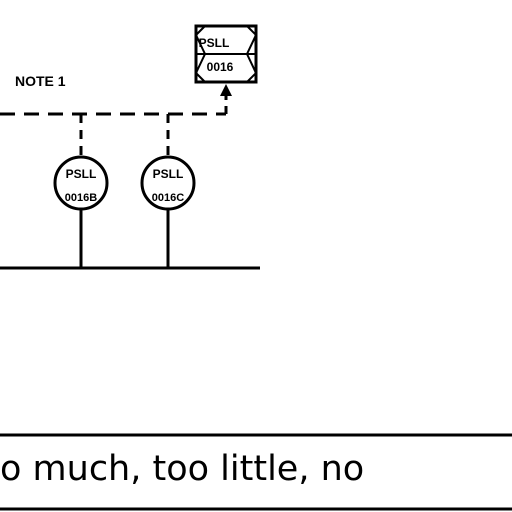  What do you see at coordinates (40, 81) in the screenshot?
I see `note-label: NOTE 1` at bounding box center [40, 81].